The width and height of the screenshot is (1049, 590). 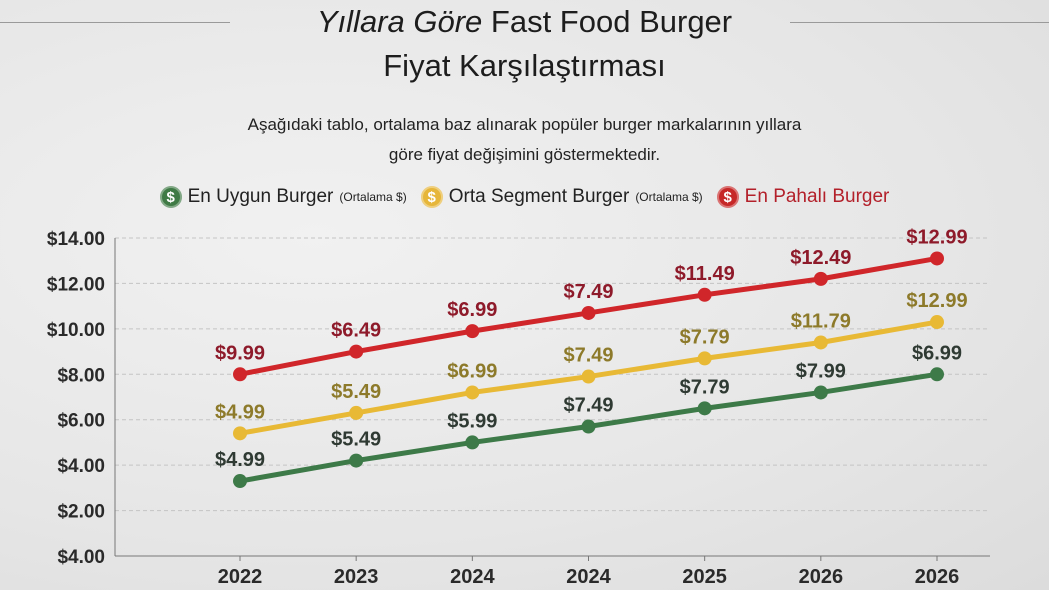 I want to click on legend-item-en-pahali: $ En Pahalı Burger, so click(x=803, y=197).